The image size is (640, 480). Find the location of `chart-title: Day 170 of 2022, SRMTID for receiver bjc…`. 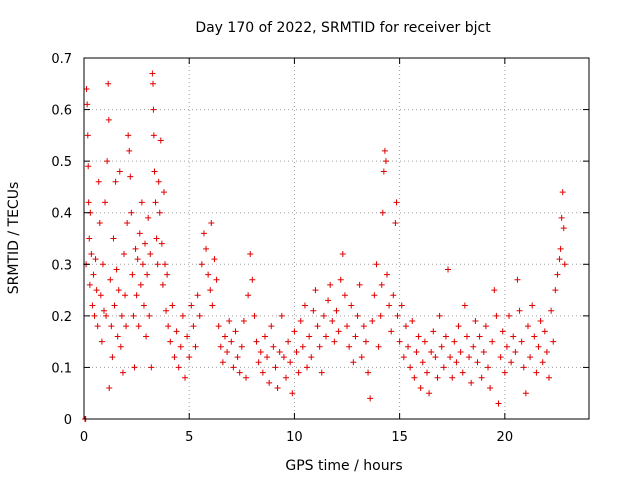

chart-title: Day 170 of 2022, SRMTID for receiver bjc… is located at coordinates (343, 28).